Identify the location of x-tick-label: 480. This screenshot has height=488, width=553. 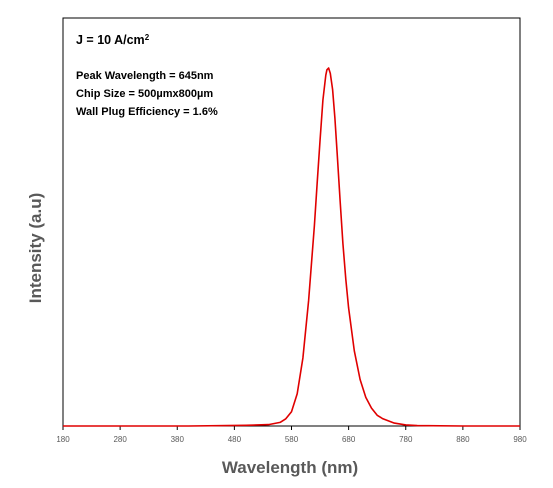
(235, 439).